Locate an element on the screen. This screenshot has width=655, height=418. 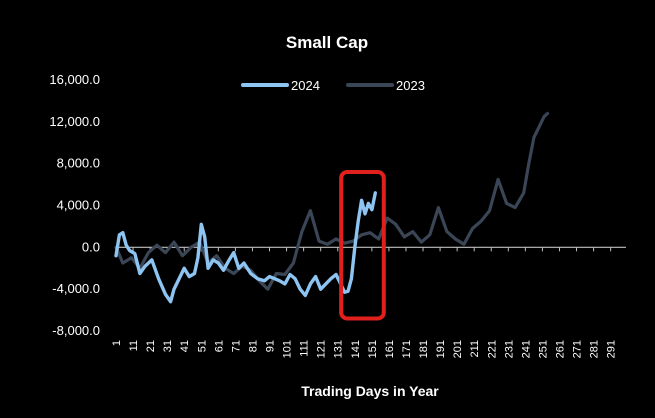
x-tick-label: 151 is located at coordinates (373, 349).